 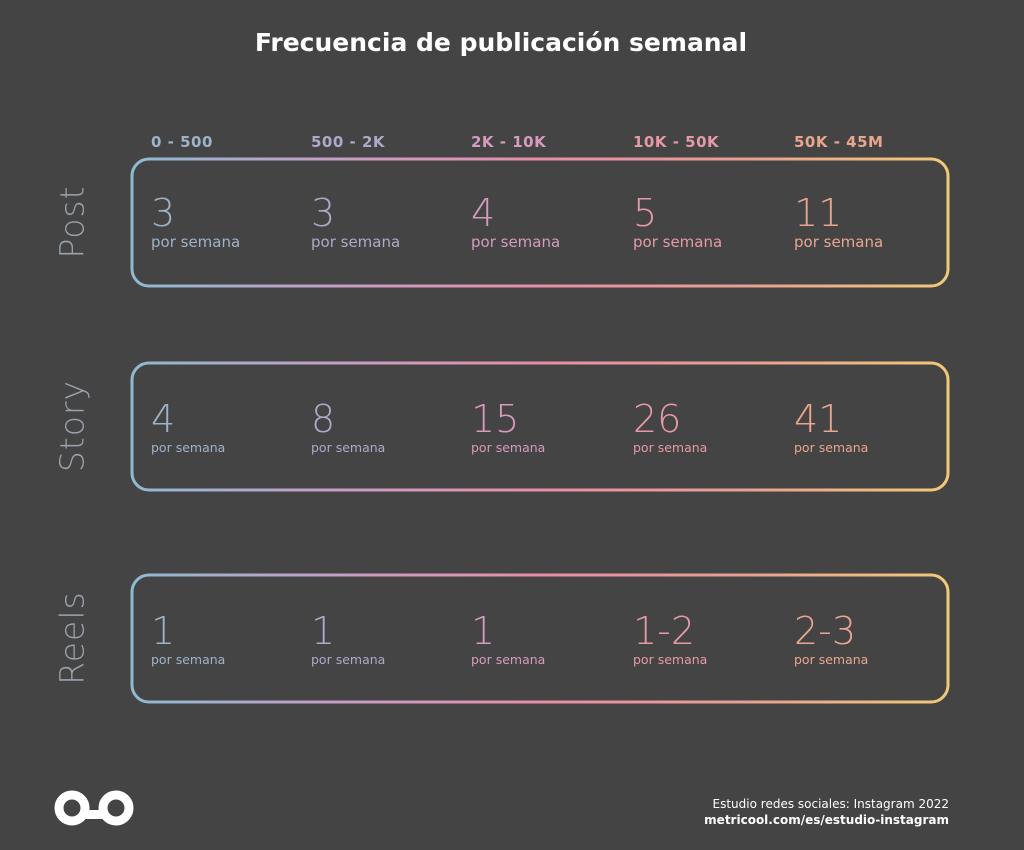 I want to click on data-cell: 2-3 por semana, so click(x=831, y=640).